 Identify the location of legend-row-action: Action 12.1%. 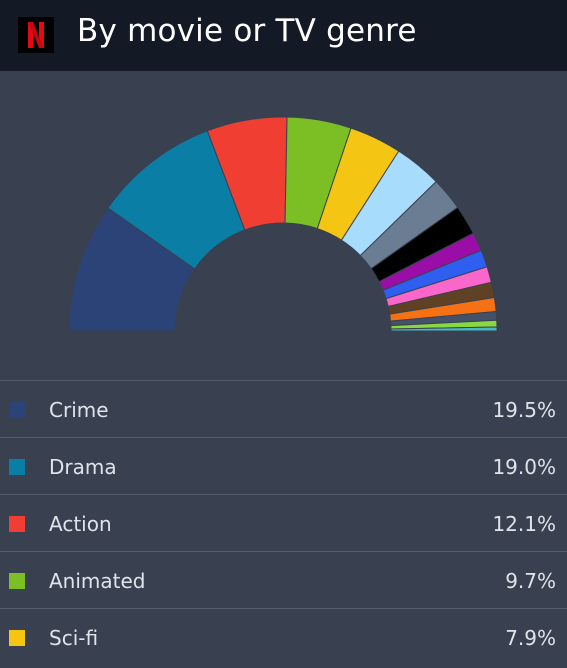
(283, 522).